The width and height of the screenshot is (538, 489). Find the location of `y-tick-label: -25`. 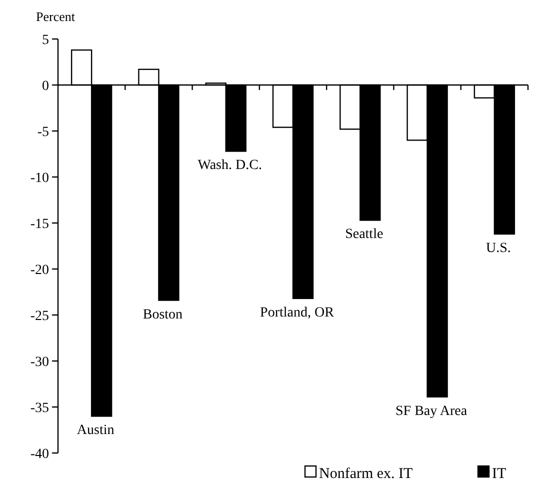

y-tick-label: -25 is located at coordinates (39, 316).